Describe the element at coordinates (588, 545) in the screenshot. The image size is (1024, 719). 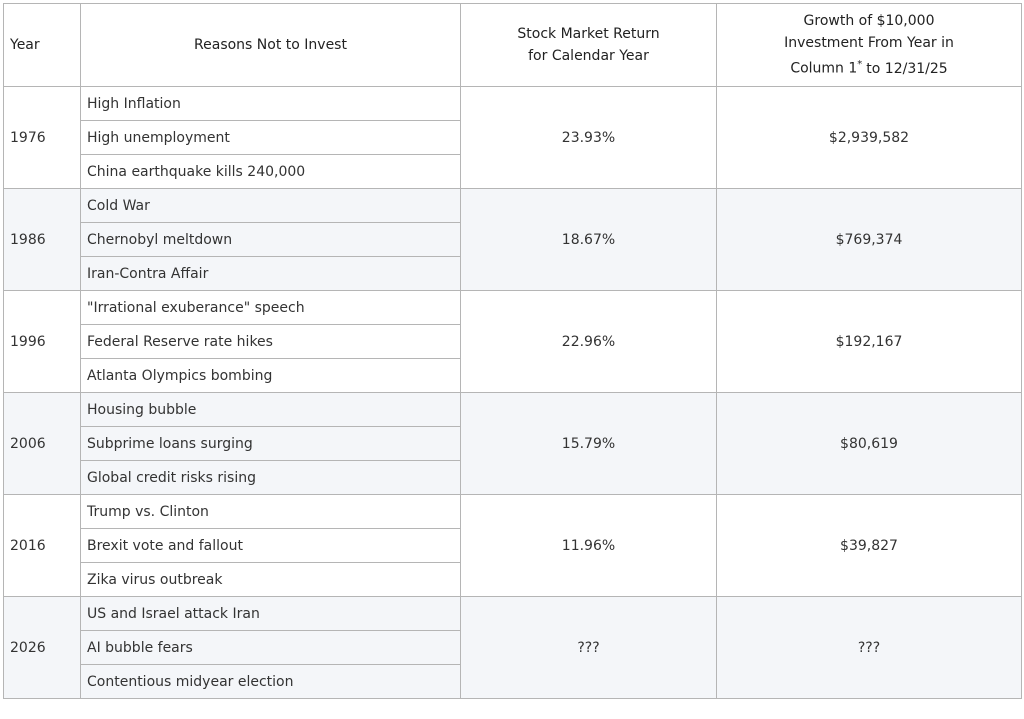
I see `return-cell: 11.96%` at that location.